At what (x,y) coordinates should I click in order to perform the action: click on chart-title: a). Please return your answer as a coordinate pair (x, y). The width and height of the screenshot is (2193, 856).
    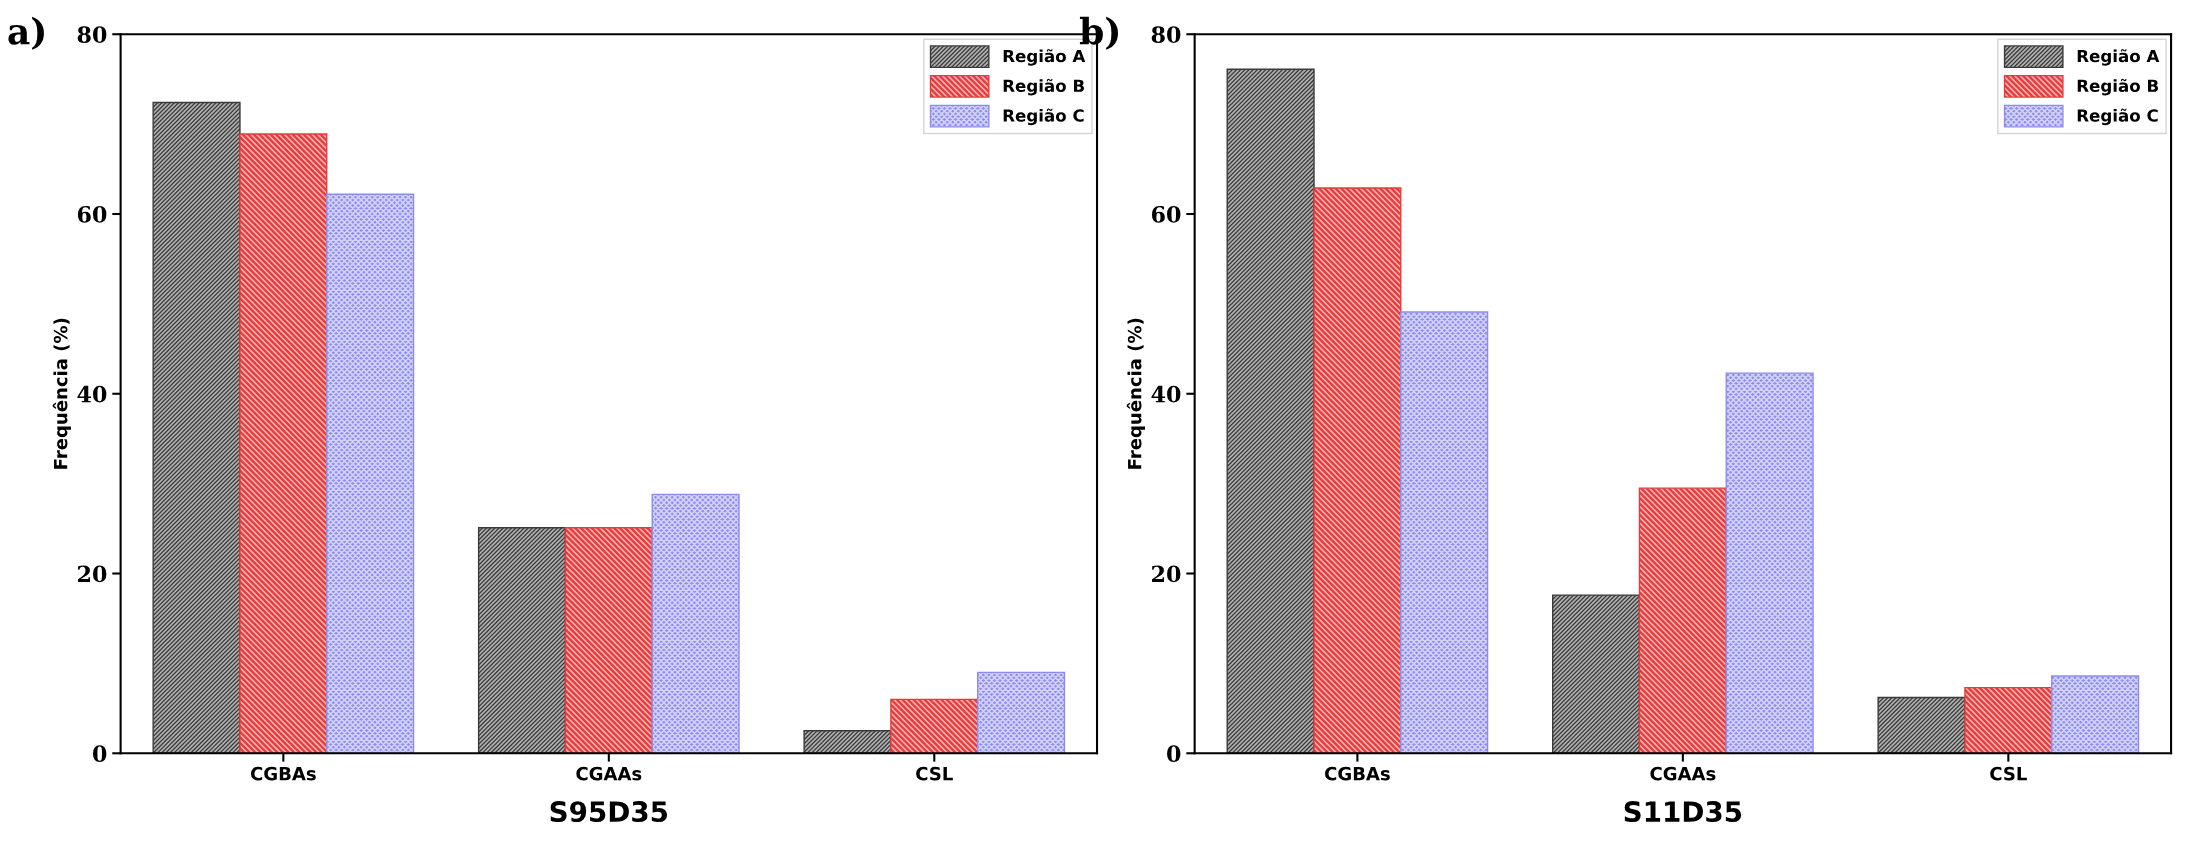
    Looking at the image, I should click on (26, 33).